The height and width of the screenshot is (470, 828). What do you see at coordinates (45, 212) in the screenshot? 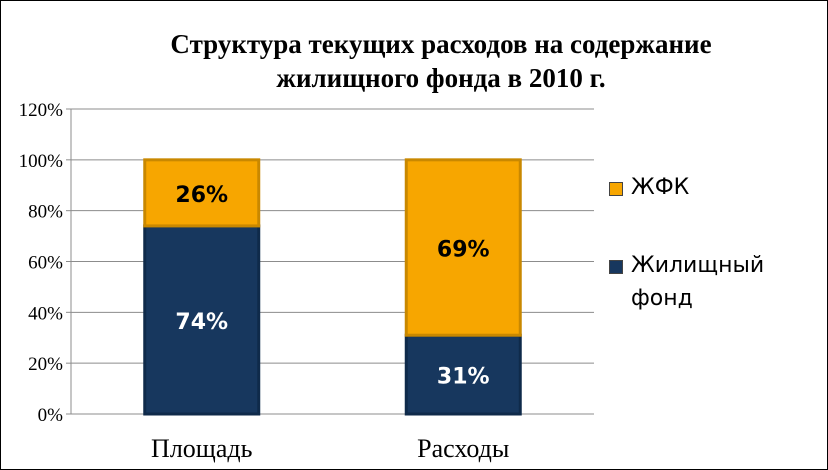
I see `y-tick-label: 80%` at bounding box center [45, 212].